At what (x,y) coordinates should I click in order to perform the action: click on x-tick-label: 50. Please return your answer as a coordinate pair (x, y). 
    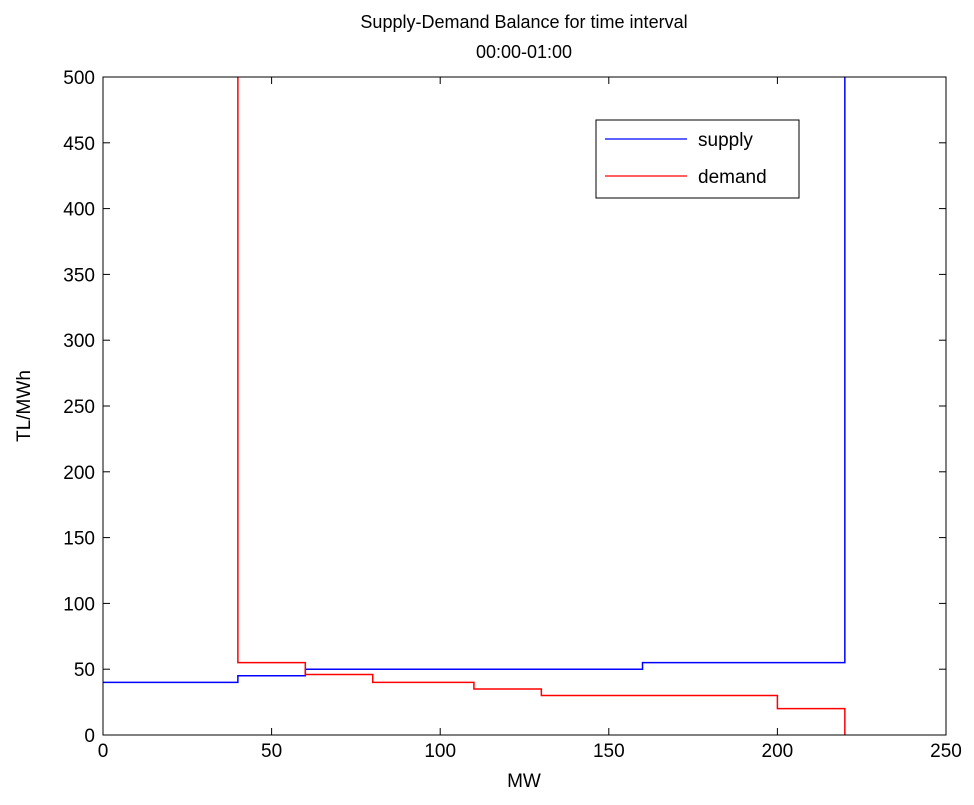
    Looking at the image, I should click on (271, 751).